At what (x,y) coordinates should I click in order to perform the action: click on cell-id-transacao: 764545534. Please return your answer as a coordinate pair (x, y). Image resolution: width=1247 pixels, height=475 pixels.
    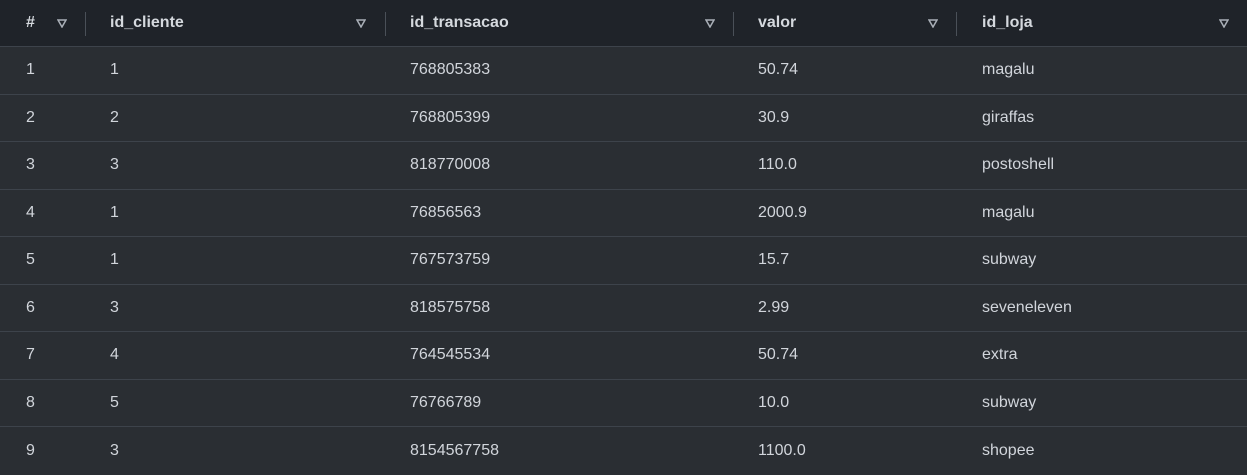
    Looking at the image, I should click on (450, 355).